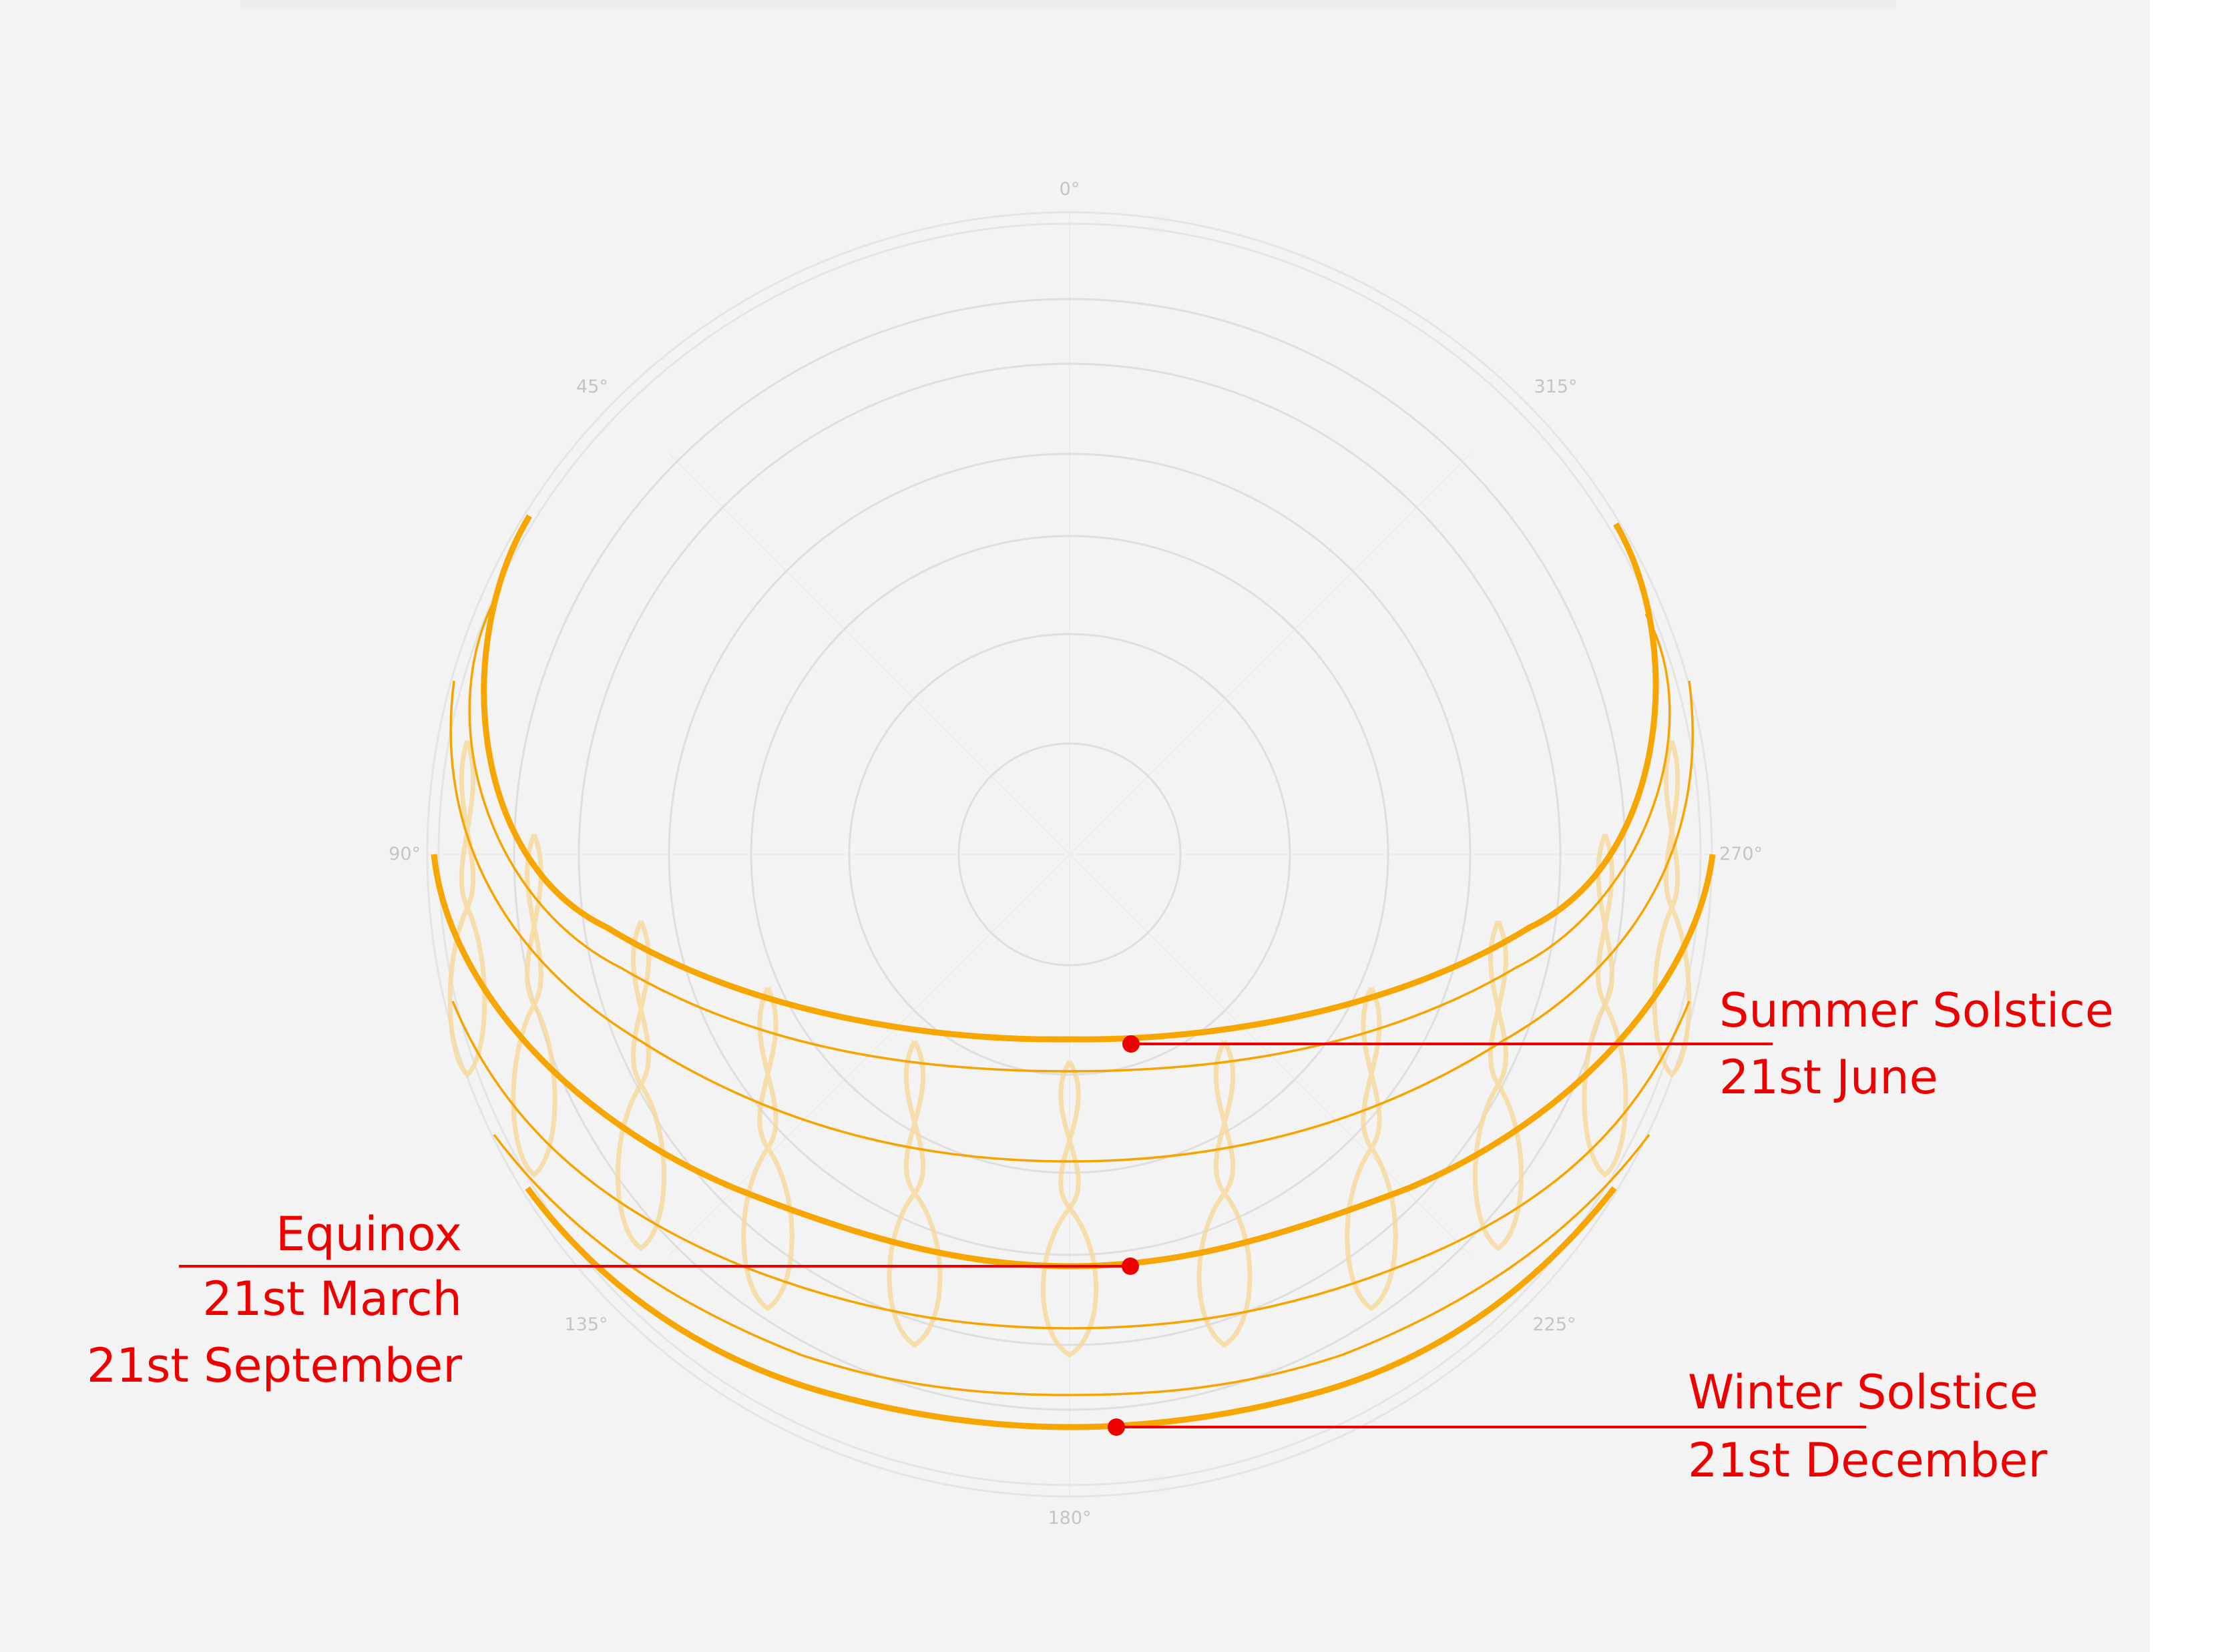 The height and width of the screenshot is (1652, 2236). Describe the element at coordinates (405, 854) in the screenshot. I see `azimuth-label-90: 90°` at that location.